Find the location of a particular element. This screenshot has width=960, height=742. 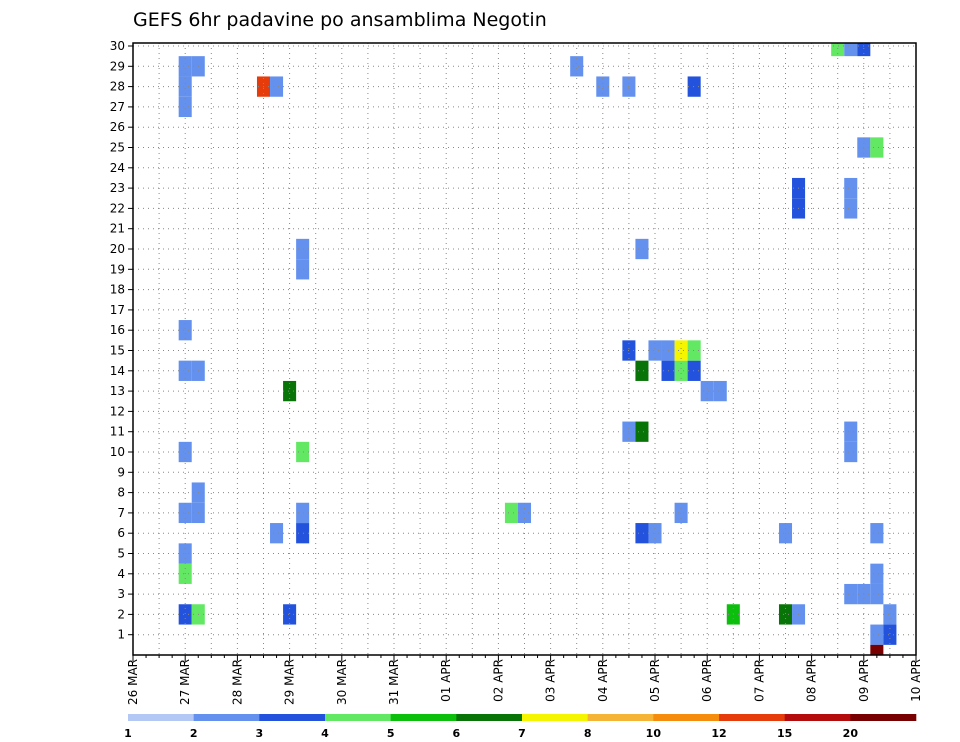

colorbar-label: 20 is located at coordinates (851, 733).